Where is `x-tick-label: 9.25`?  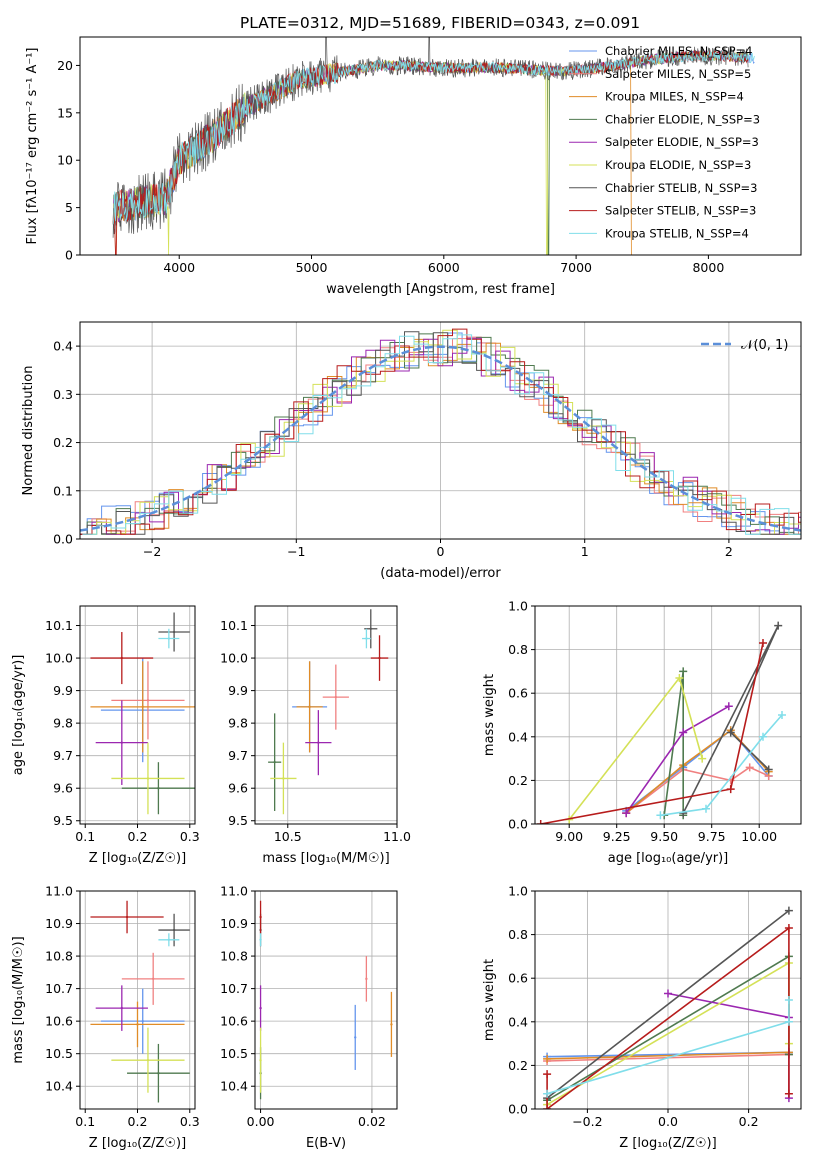 x-tick-label: 9.25 is located at coordinates (617, 836).